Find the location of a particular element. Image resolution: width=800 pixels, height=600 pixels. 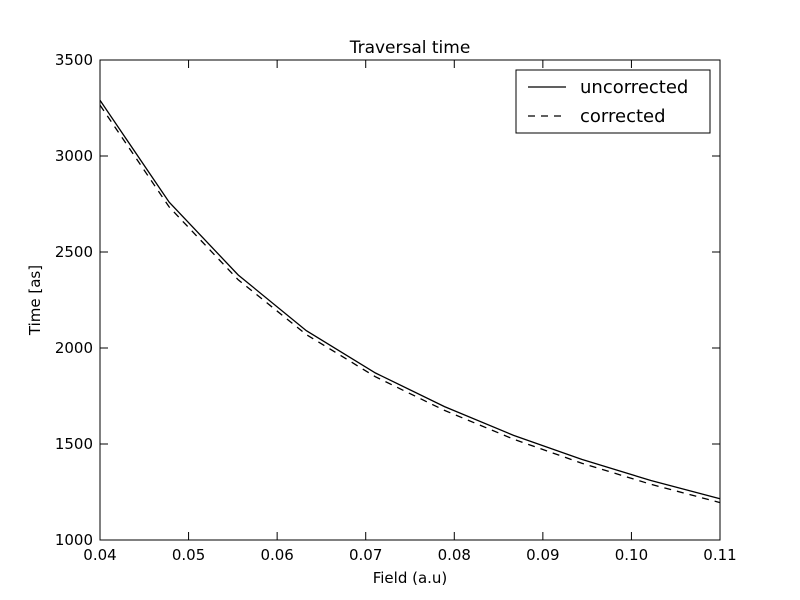

legend: uncorrected corrected is located at coordinates (613, 101).